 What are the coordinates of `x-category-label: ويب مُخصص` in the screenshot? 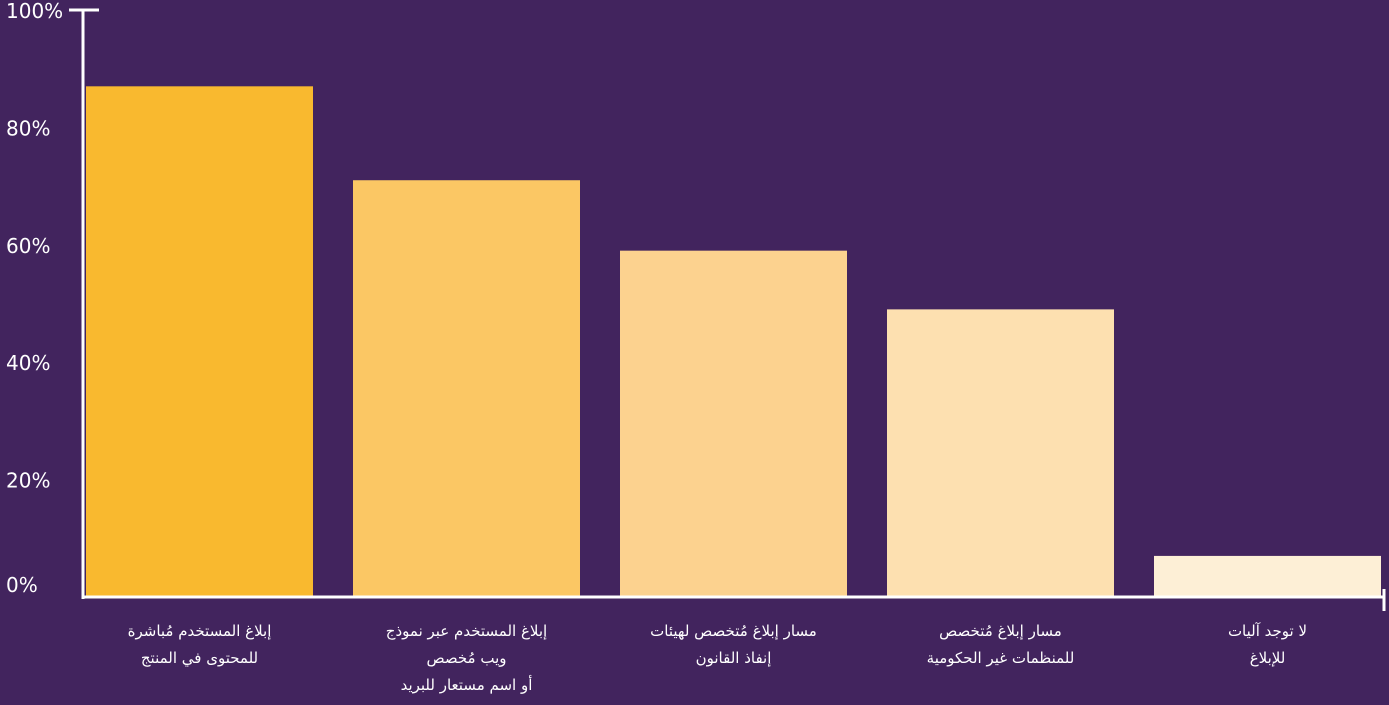 It's located at (466, 658).